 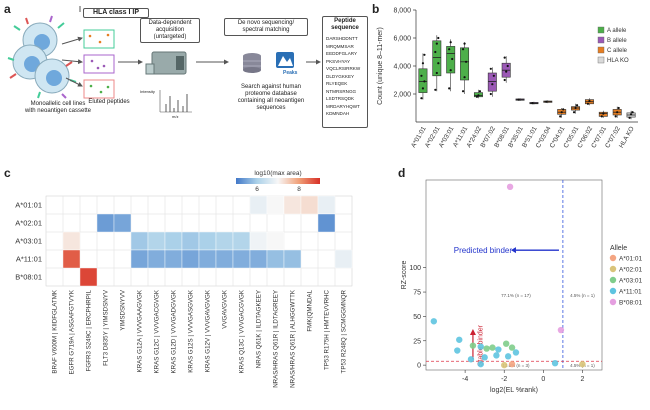 I want to click on col-label: TP53 R175H | HMTEVVRHC, so click(x=327, y=329).